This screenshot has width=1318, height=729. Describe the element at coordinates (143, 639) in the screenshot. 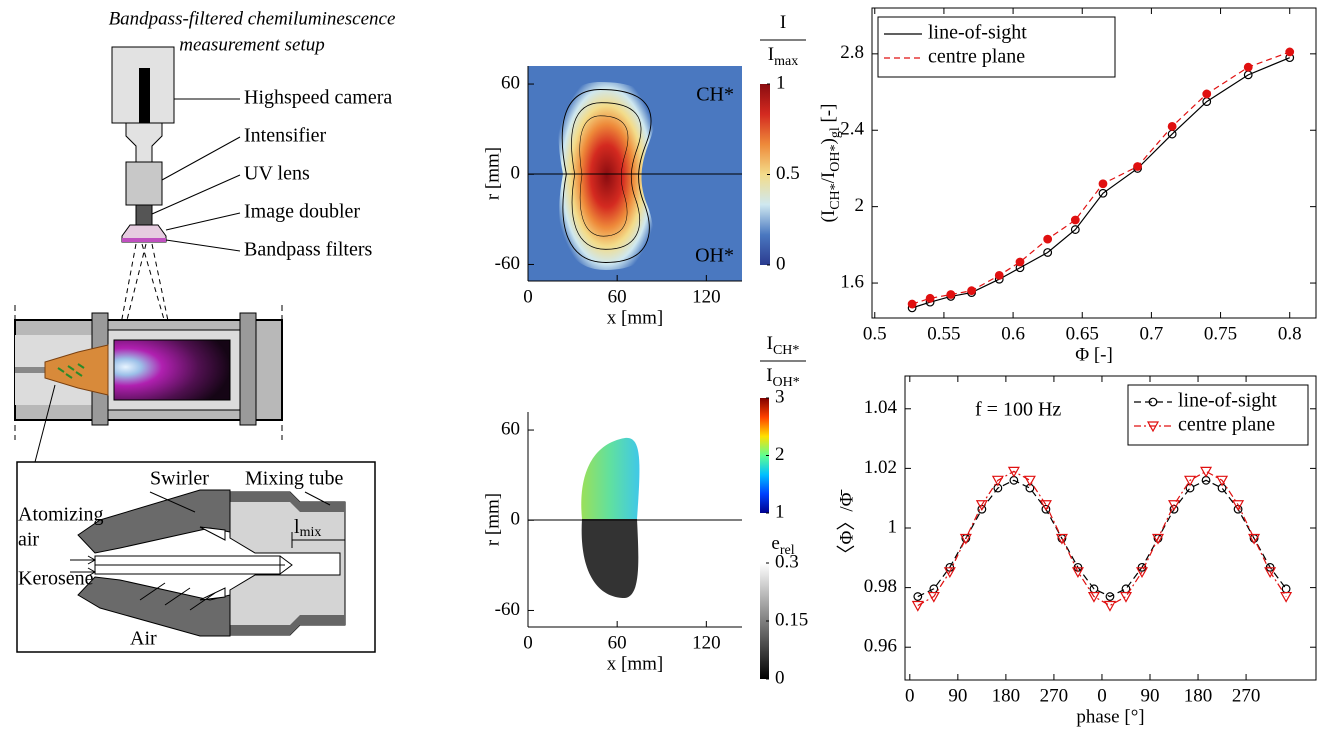

I see `detail-label: Air` at that location.